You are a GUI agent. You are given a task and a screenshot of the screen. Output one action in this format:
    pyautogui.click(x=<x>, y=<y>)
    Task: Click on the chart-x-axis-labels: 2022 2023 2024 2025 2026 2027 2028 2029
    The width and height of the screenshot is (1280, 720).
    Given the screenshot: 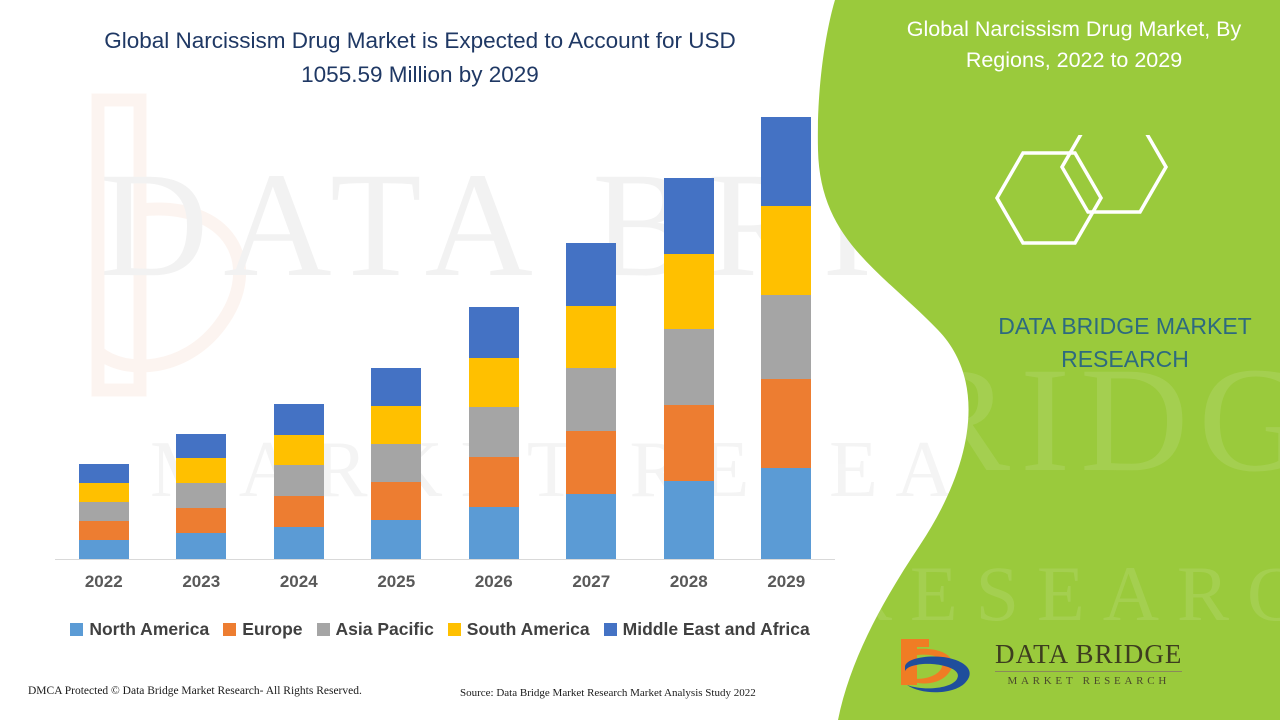 What is the action you would take?
    pyautogui.click(x=445, y=585)
    